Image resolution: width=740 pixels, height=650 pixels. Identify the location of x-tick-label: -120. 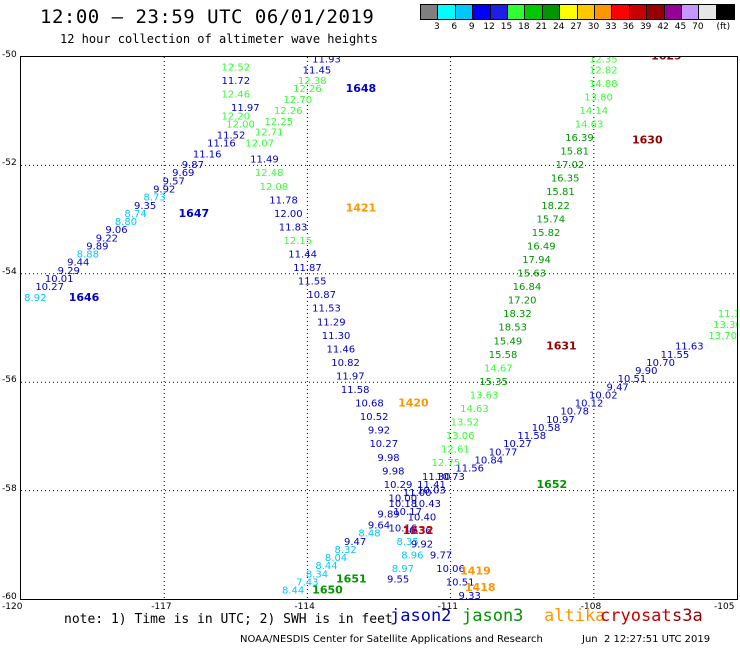
(12, 607).